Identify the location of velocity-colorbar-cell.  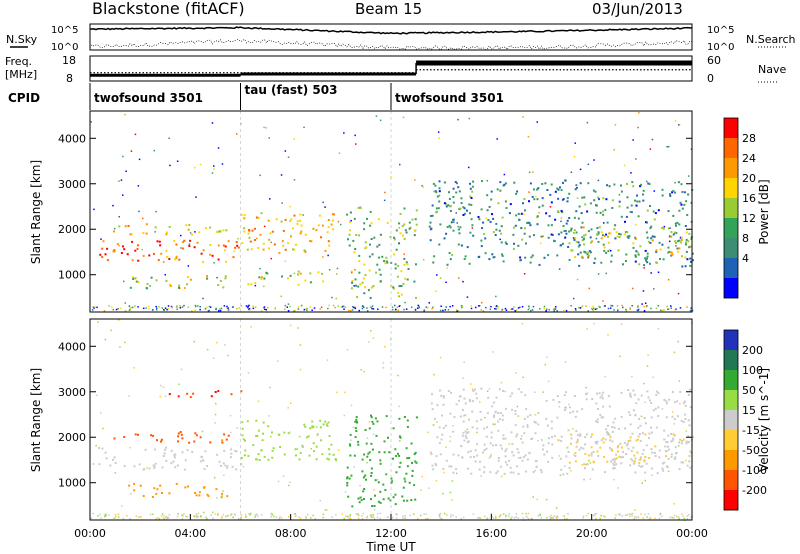
(731, 400).